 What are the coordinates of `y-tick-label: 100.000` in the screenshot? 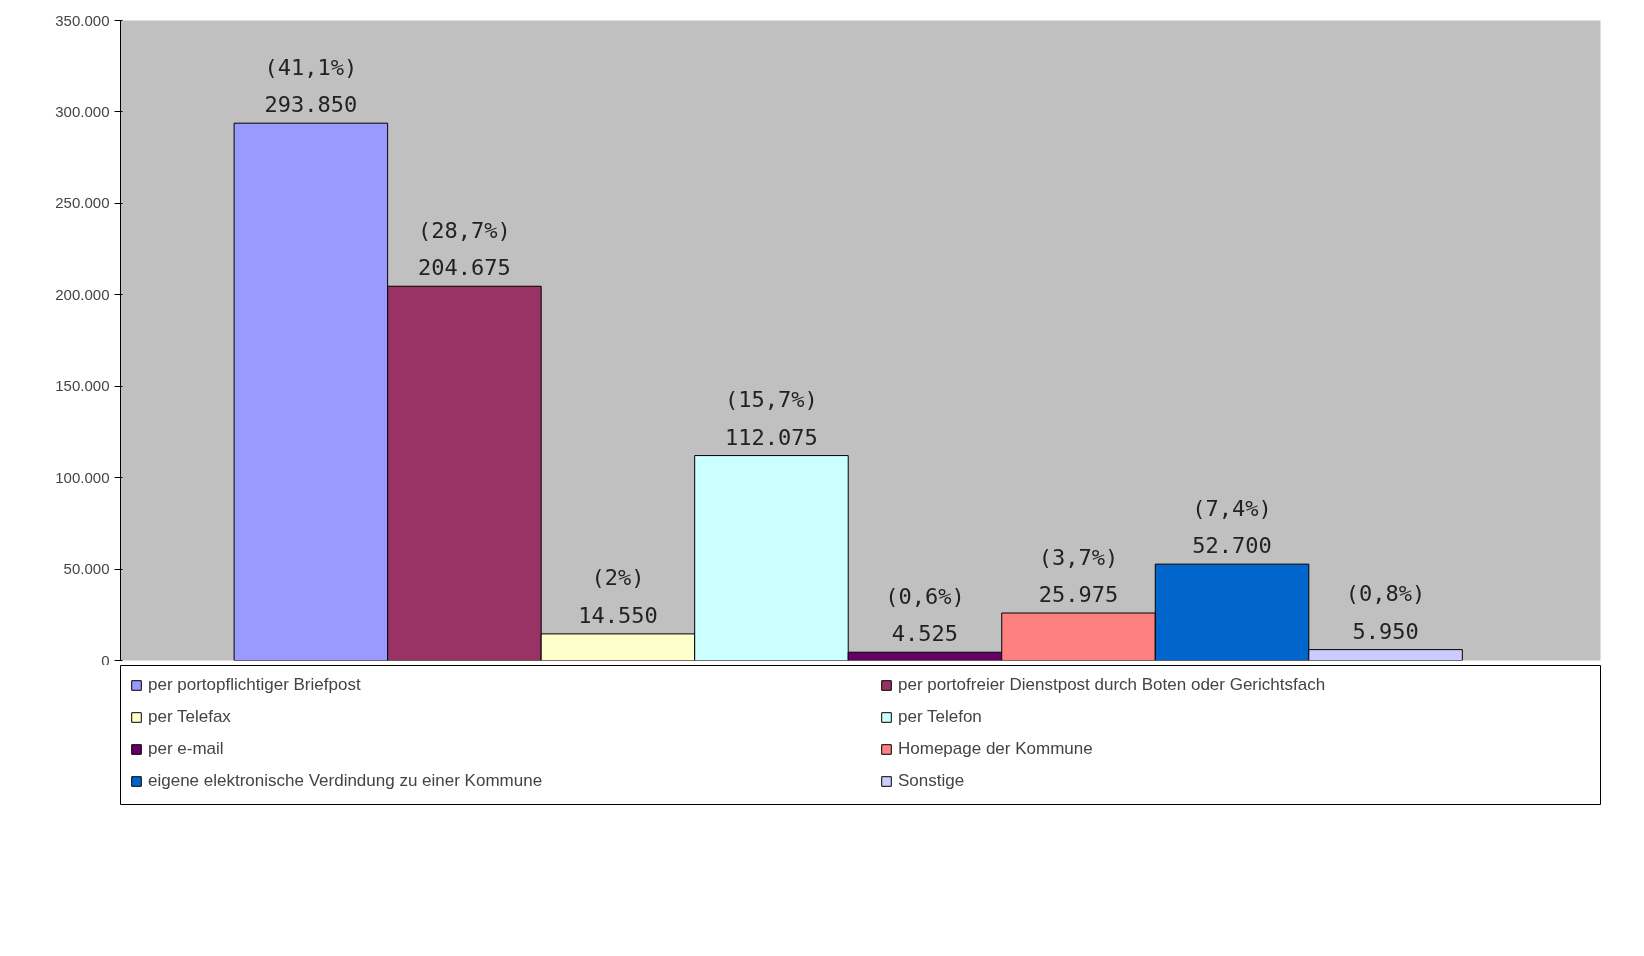 It's located at (82, 477).